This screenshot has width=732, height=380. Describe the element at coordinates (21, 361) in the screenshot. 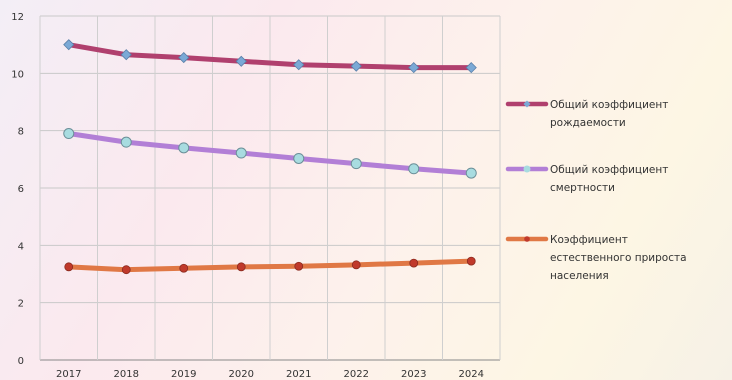

I see `y-tick-label: 0` at that location.